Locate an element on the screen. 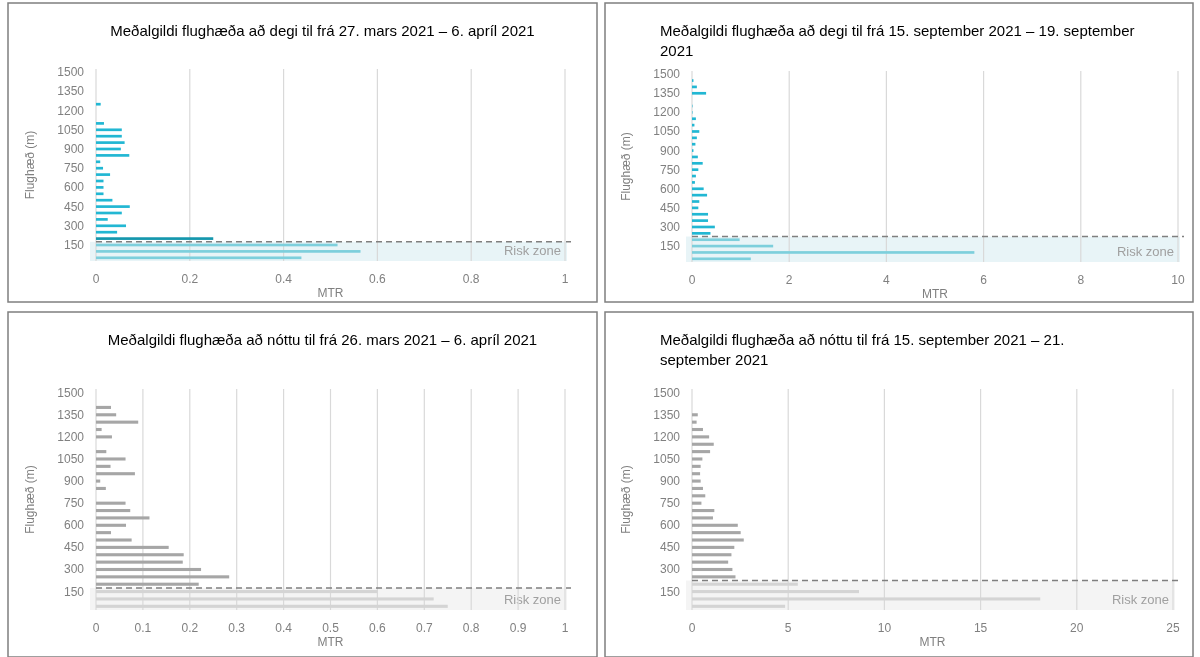 This screenshot has height=657, width=1200. x-tick-label: 0.4 is located at coordinates (284, 628).